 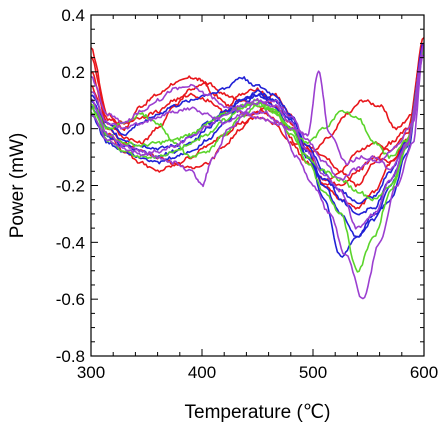 What do you see at coordinates (73, 129) in the screenshot?
I see `y-tick-label: 0.0` at bounding box center [73, 129].